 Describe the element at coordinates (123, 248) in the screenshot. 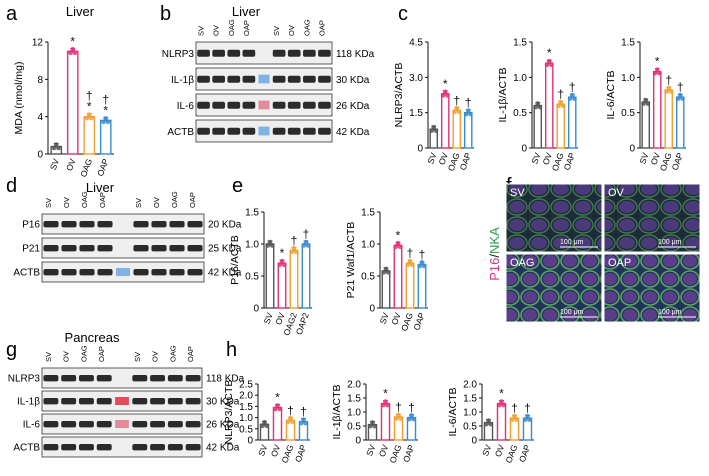

I see `blot-strip` at that location.